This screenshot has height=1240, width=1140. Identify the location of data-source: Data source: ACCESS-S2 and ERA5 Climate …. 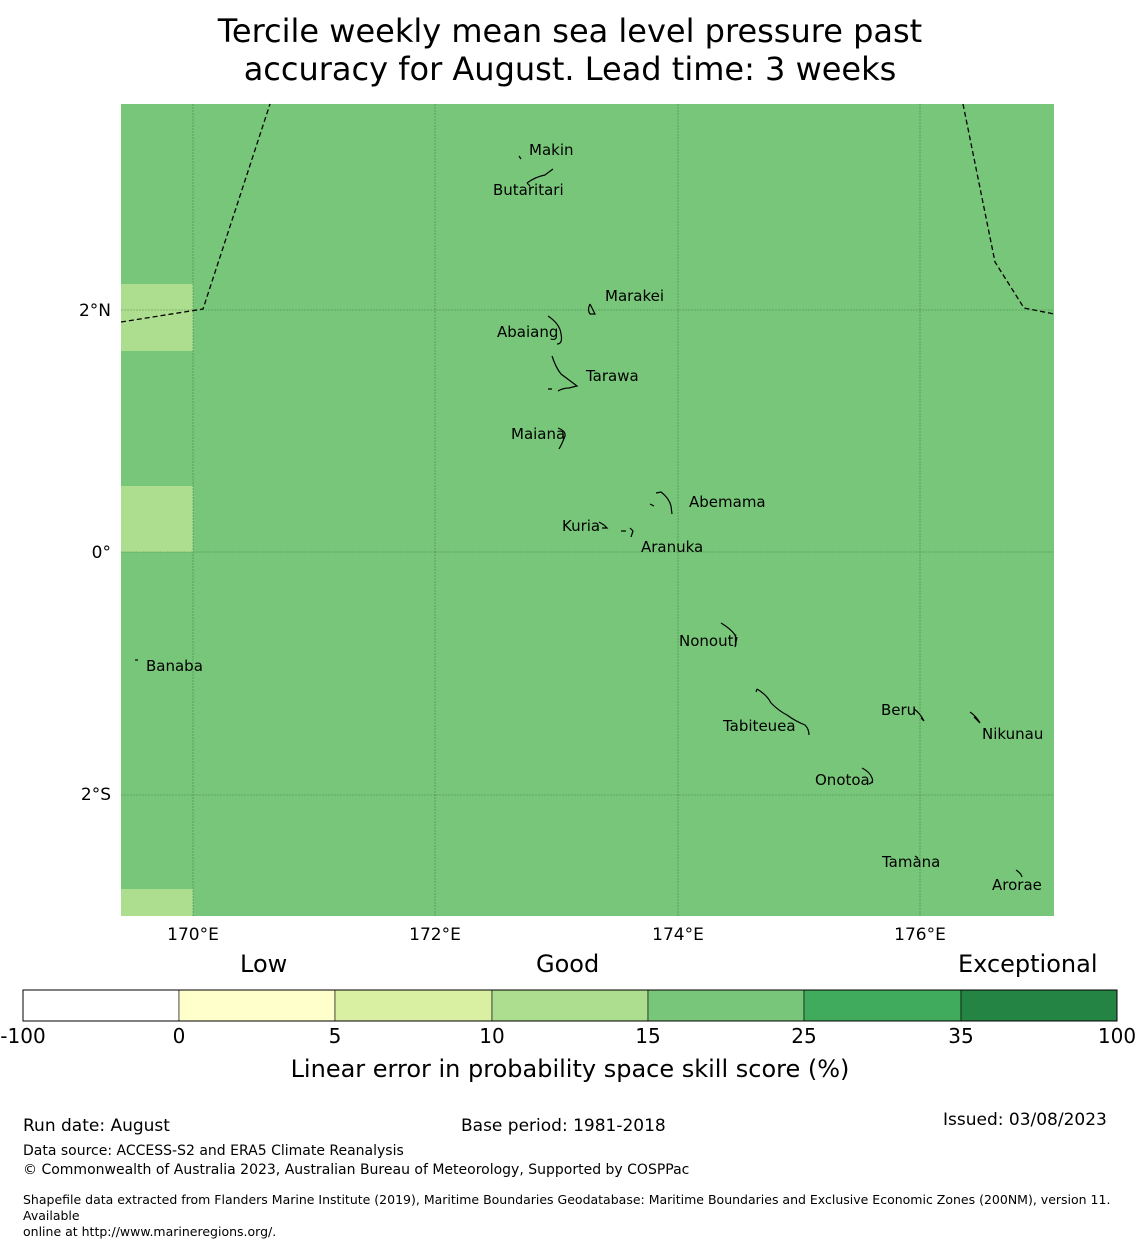
(213, 1151).